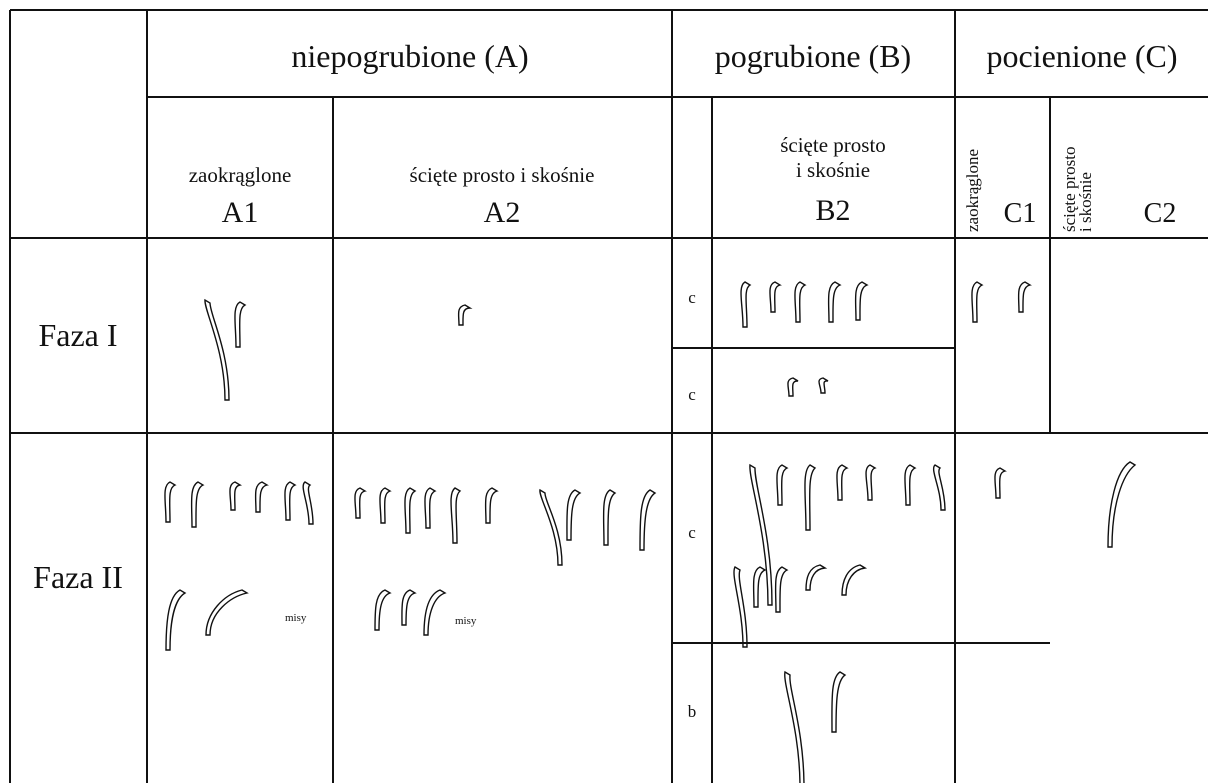  Describe the element at coordinates (813, 56) in the screenshot. I see `group-header: pogrubione (B)` at that location.